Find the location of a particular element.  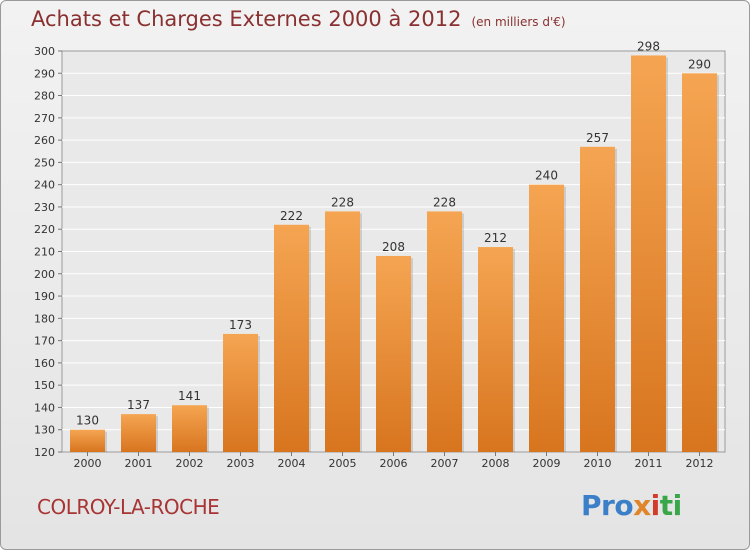

y-tick-label: 210 is located at coordinates (44, 252).